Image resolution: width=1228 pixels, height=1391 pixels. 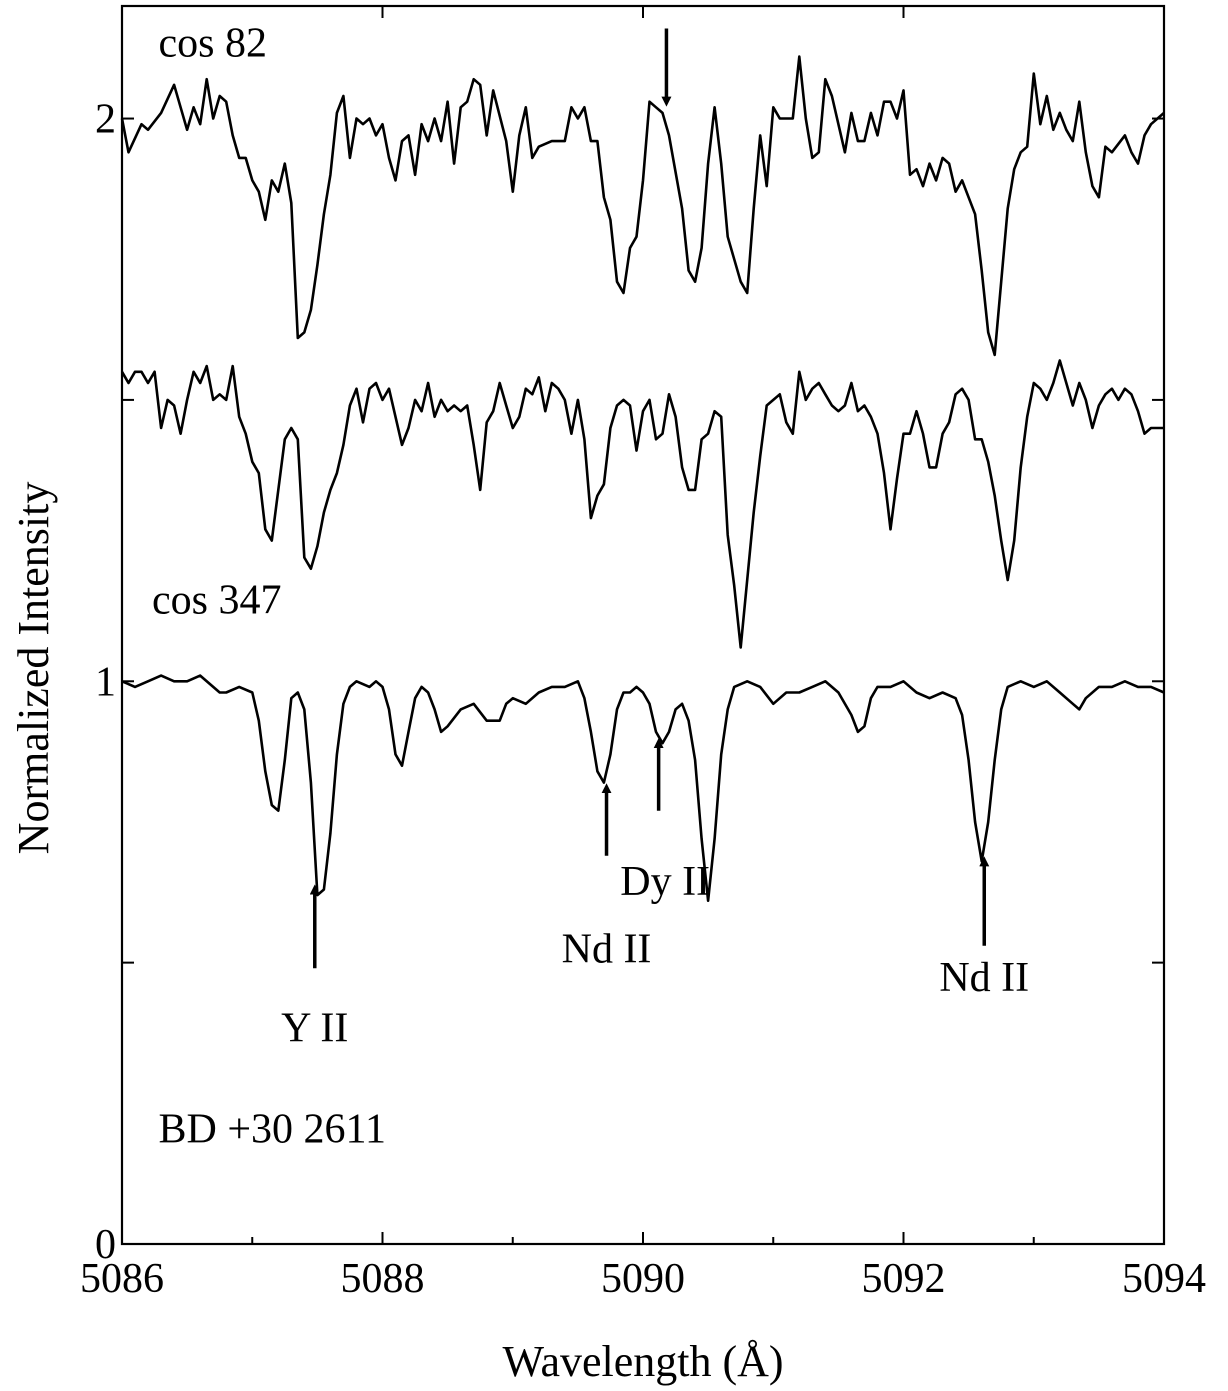 I want to click on line-id-label: Y II, so click(x=314, y=1028).